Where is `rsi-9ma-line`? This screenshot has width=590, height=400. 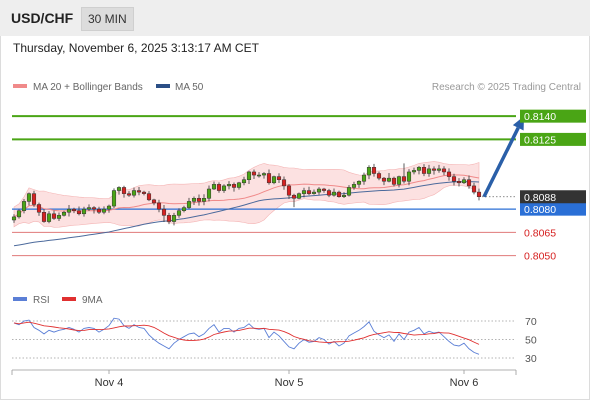 rsi-9ma-line is located at coordinates (246, 333).